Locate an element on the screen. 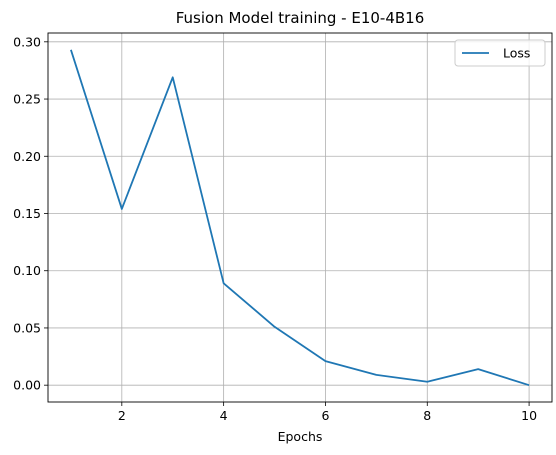  y-tick-label: 0.30 is located at coordinates (27, 41).